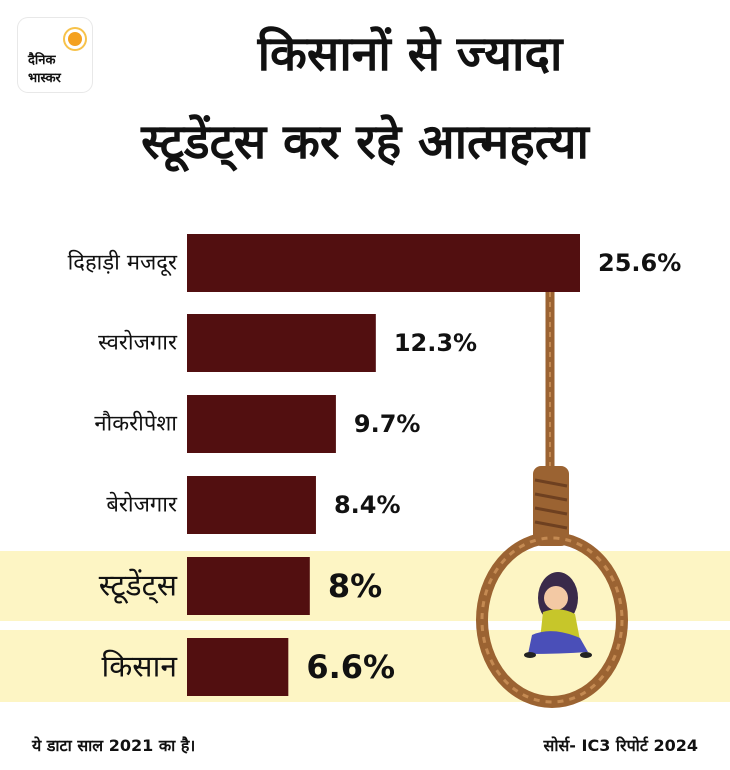 The height and width of the screenshot is (770, 730). What do you see at coordinates (123, 263) in the screenshot?
I see `category-label-0: दिहाड़ी मजदूर` at bounding box center [123, 263].